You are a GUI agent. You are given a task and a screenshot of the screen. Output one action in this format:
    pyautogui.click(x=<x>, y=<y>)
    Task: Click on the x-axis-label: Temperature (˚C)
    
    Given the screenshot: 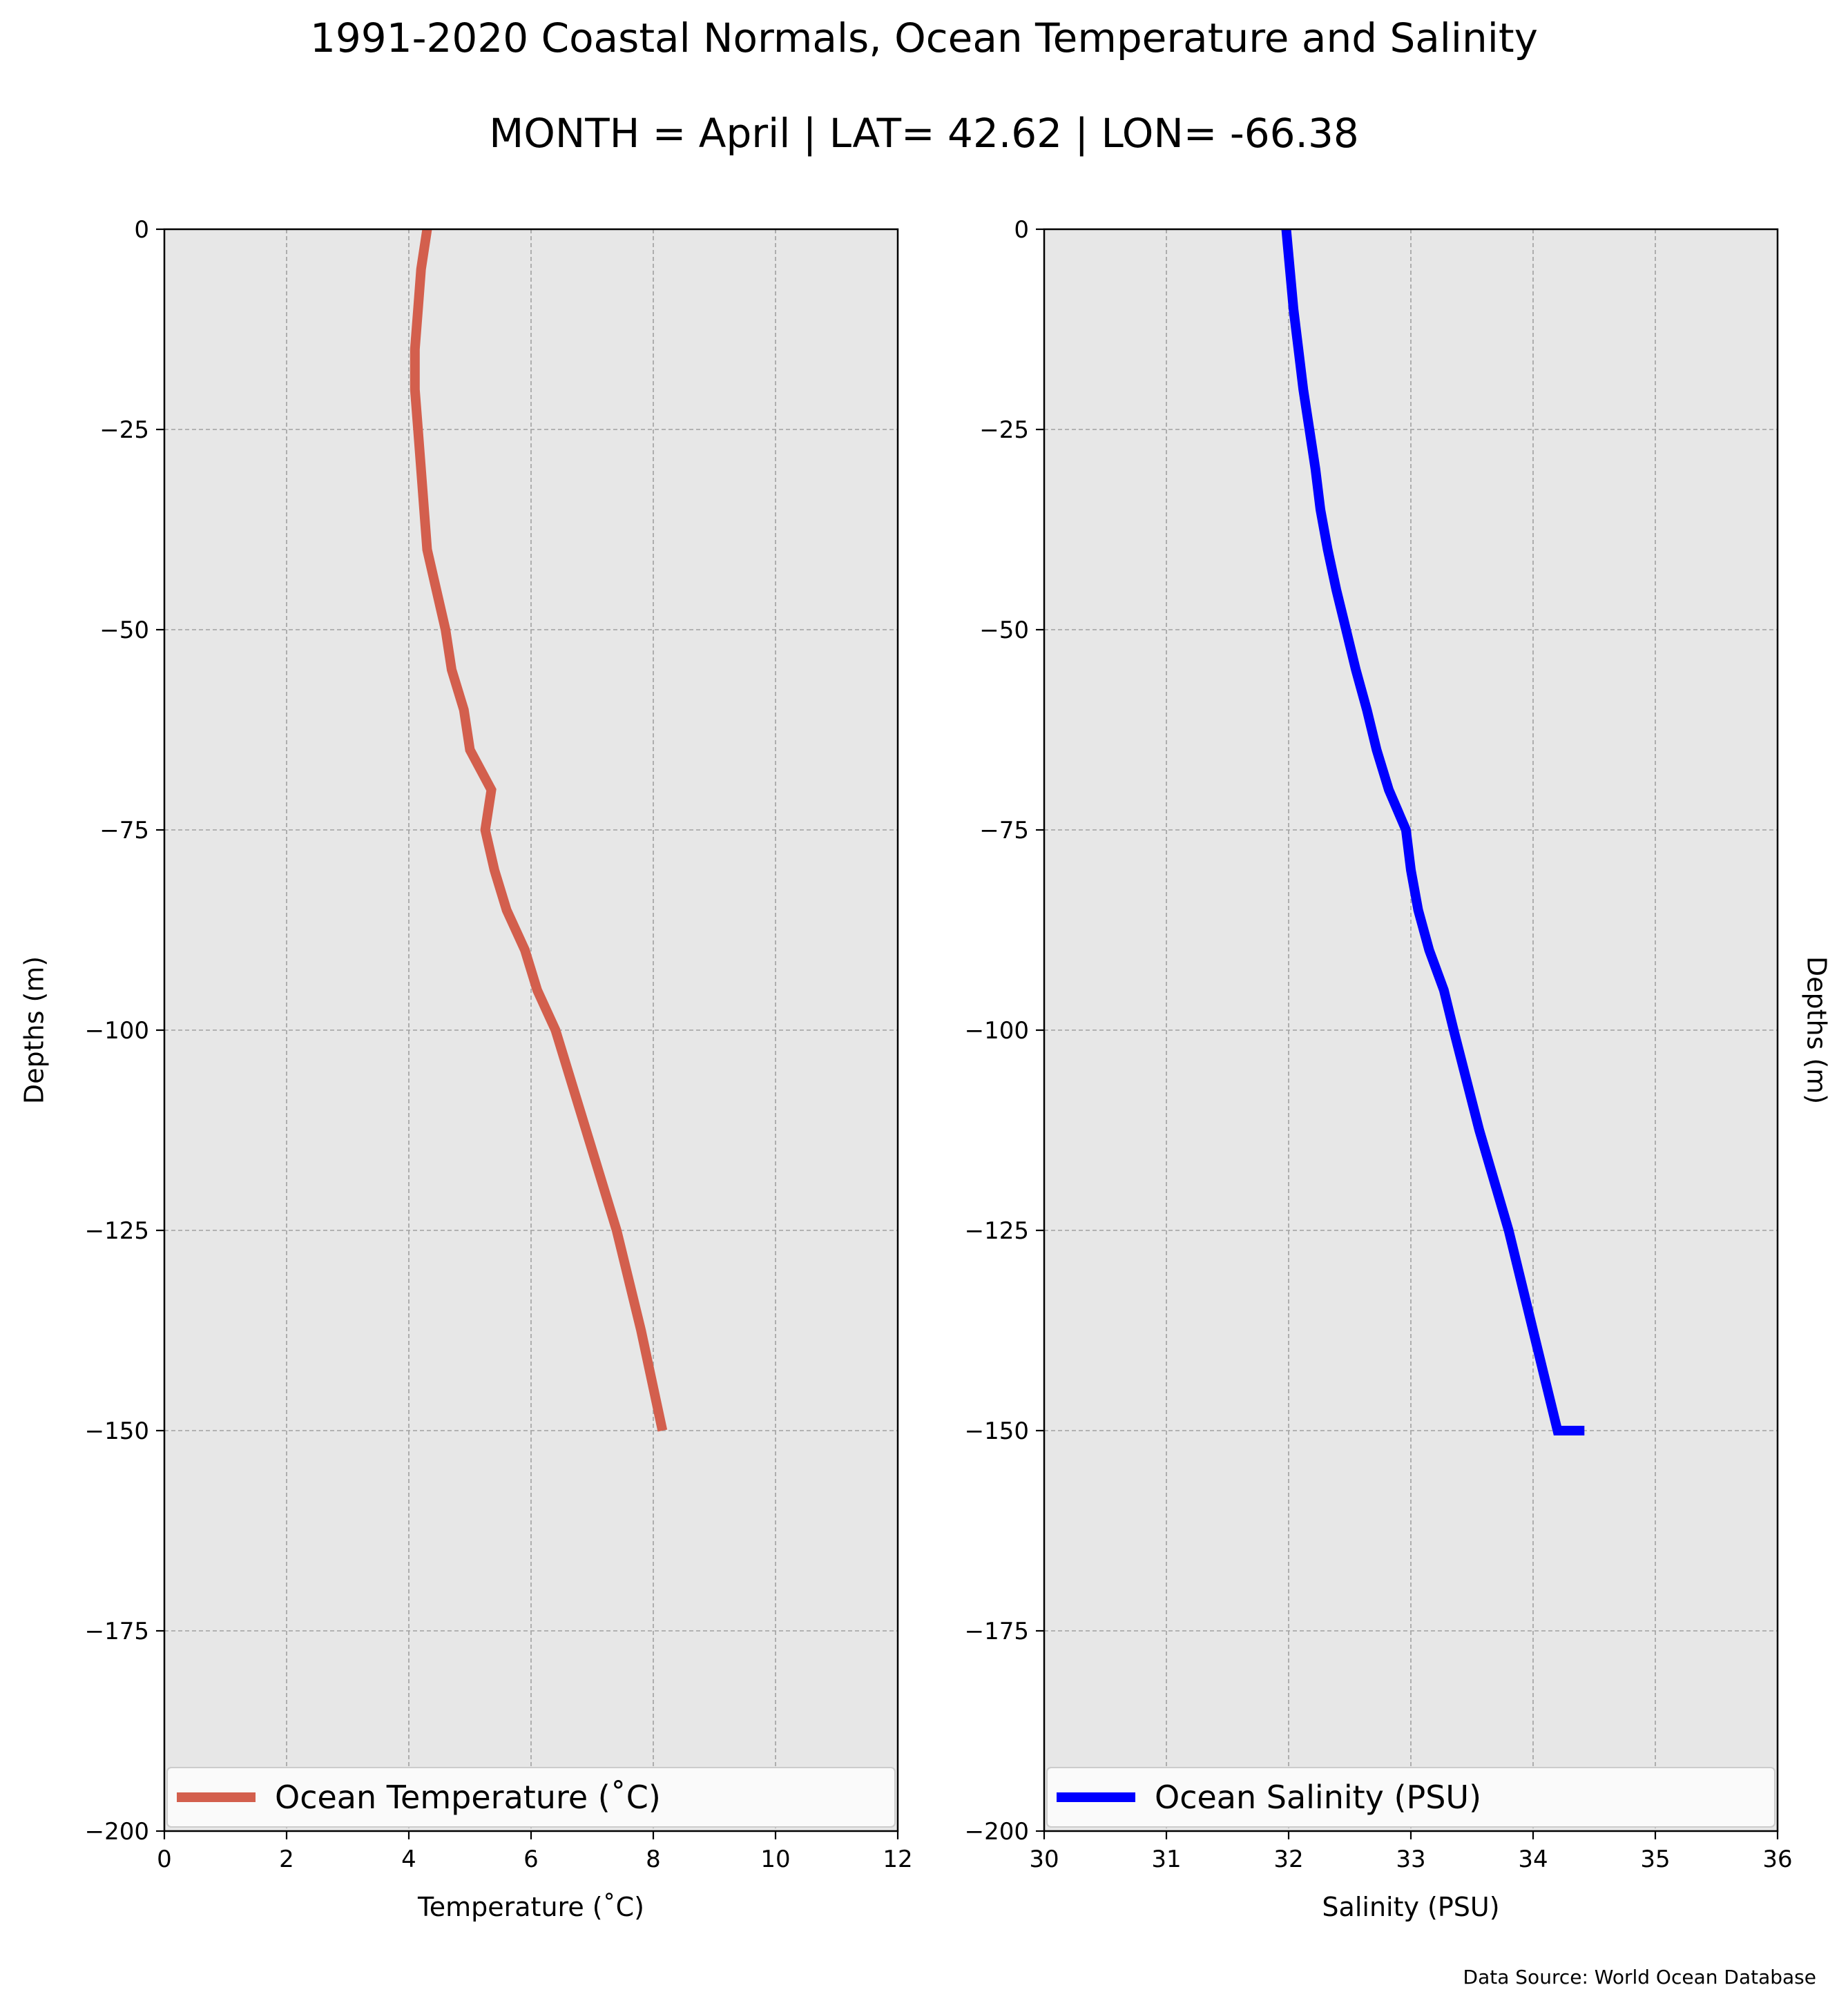 What is the action you would take?
    pyautogui.click(x=530, y=1907)
    